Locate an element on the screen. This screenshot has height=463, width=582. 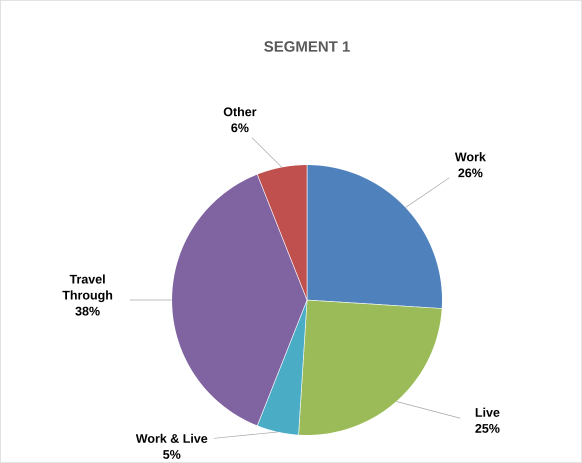
slice-label: Work is located at coordinates (470, 157).